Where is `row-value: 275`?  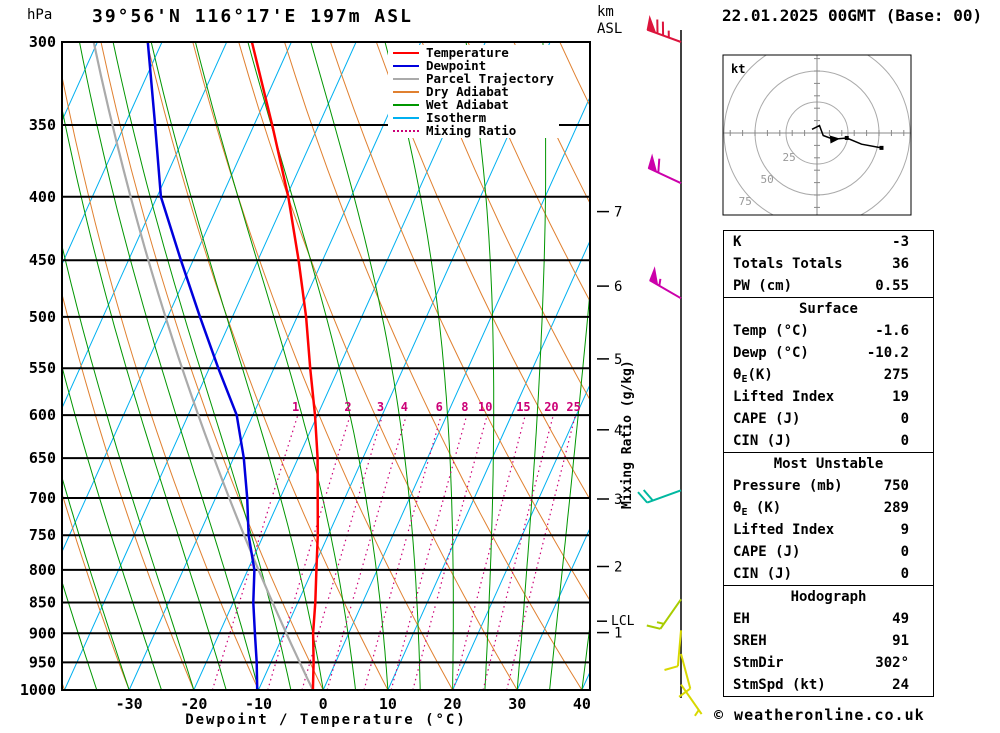 row-value: 275 is located at coordinates (896, 375).